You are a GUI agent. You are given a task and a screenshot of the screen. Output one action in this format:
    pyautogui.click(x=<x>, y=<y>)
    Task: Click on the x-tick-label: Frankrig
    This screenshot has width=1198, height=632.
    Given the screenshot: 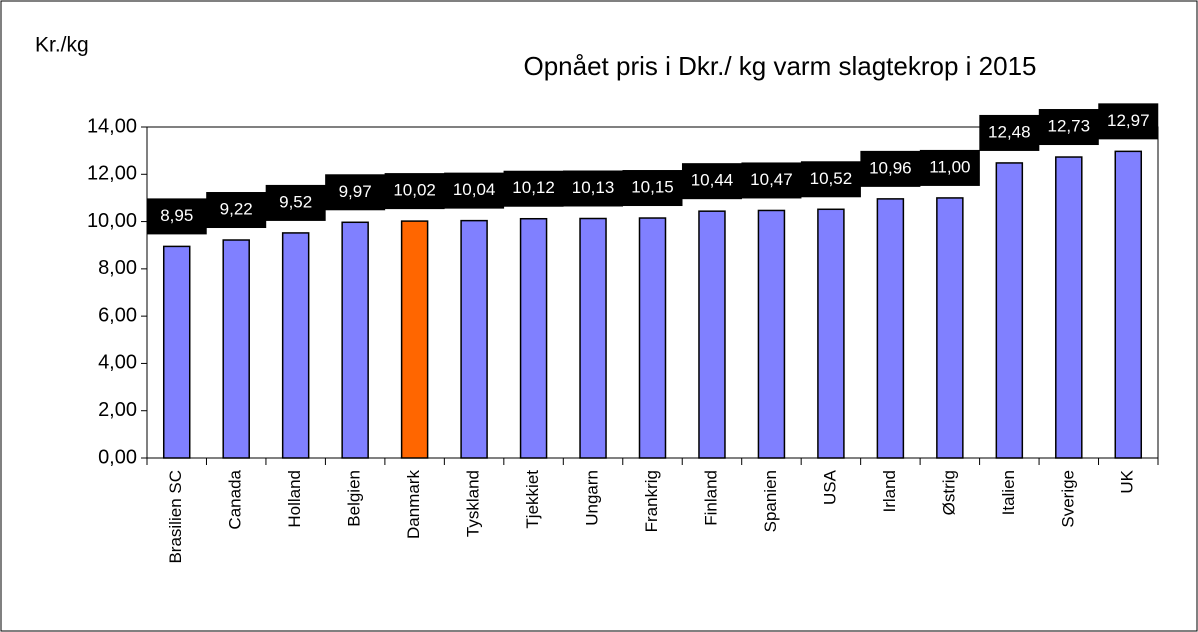 What is the action you would take?
    pyautogui.click(x=651, y=501)
    